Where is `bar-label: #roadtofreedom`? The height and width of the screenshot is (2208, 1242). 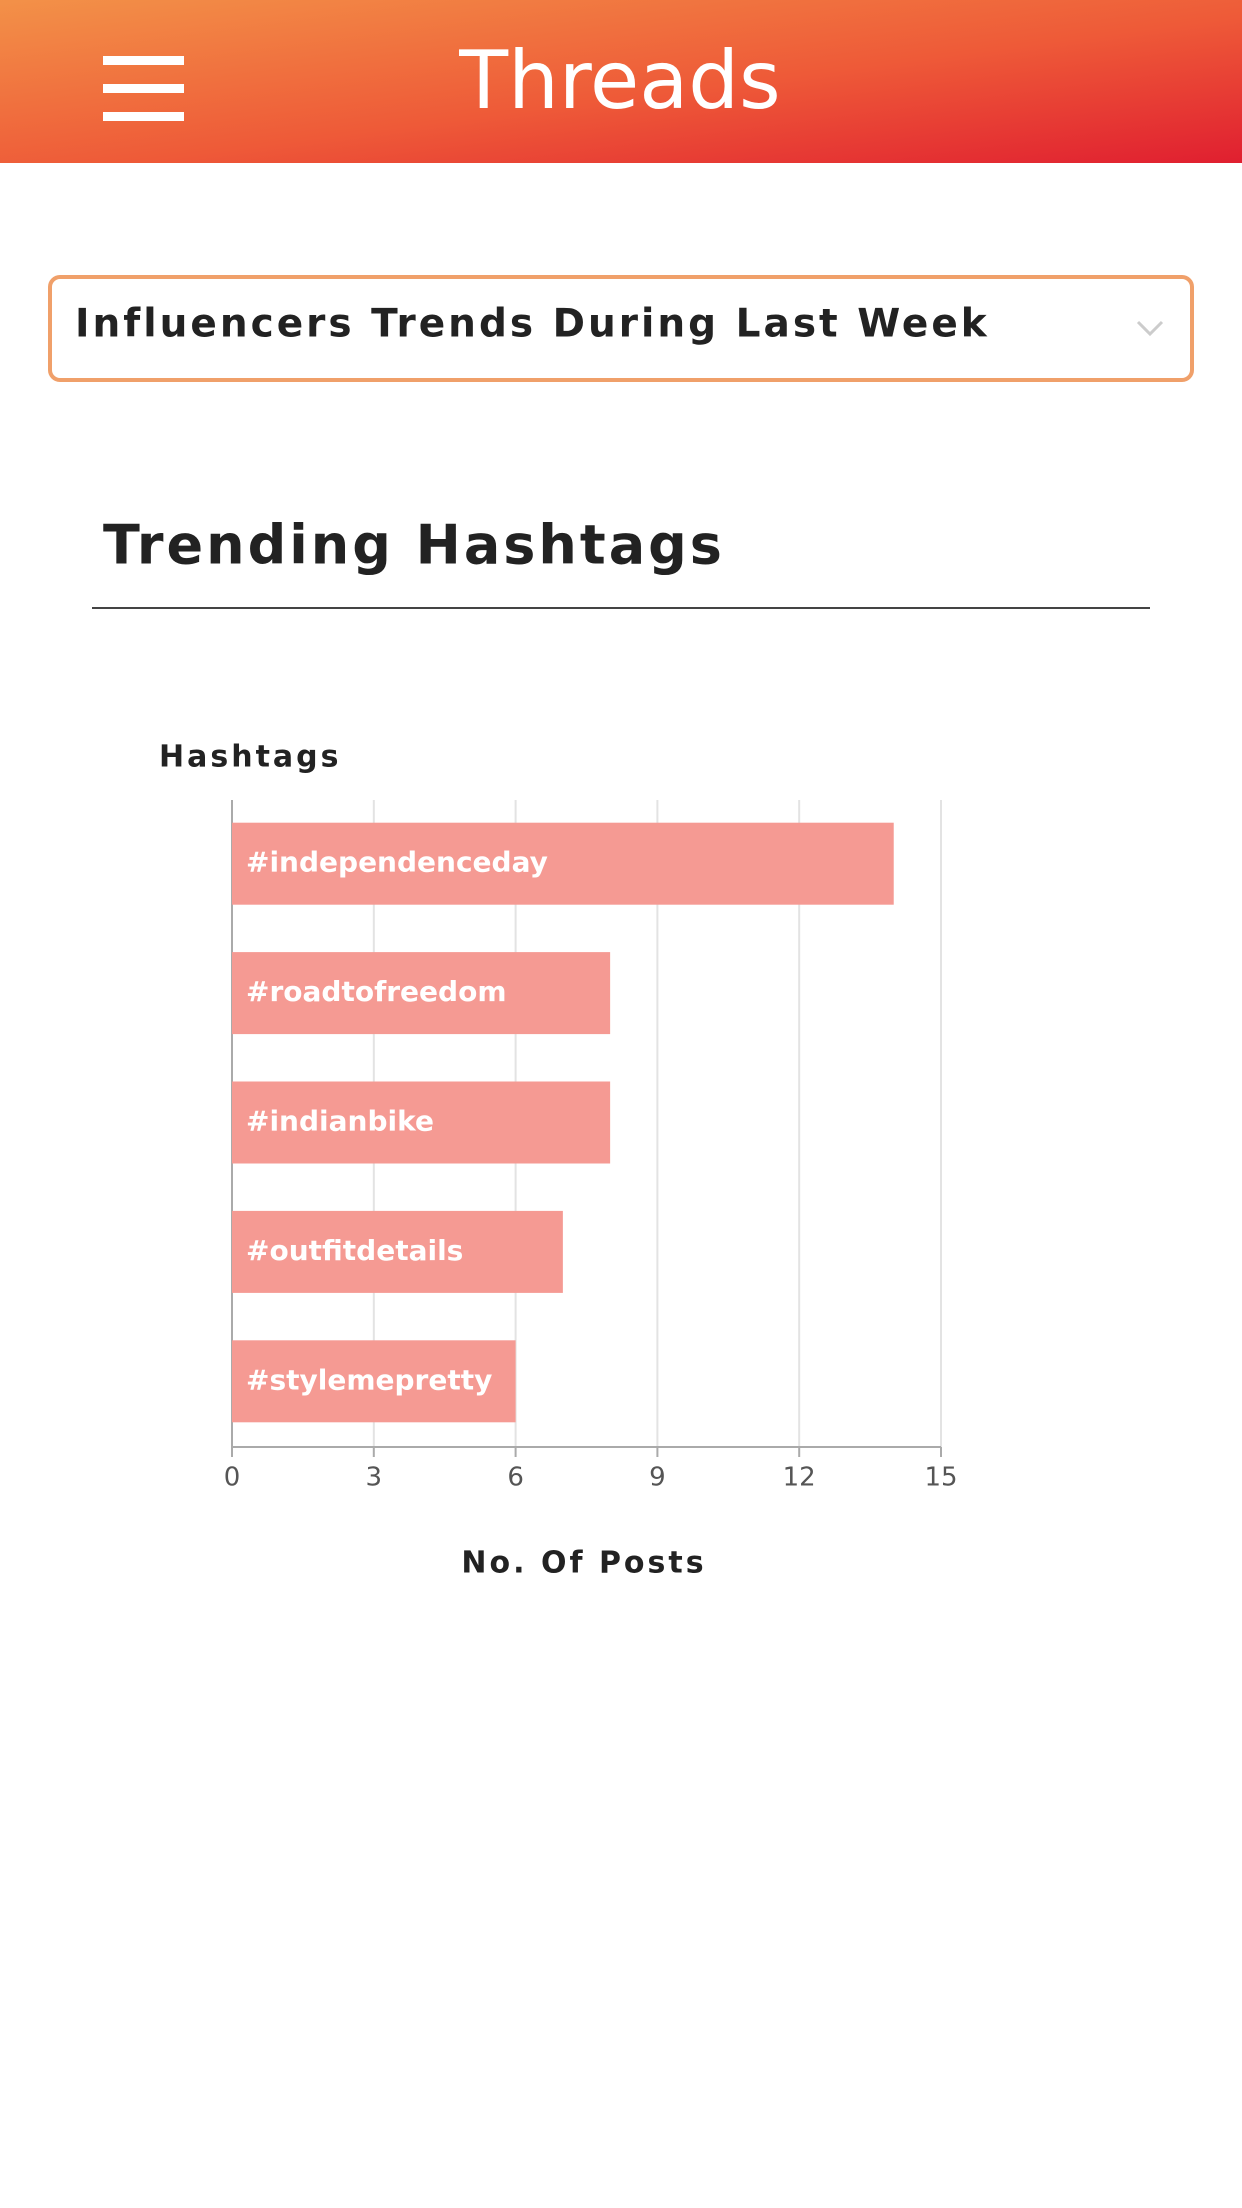
bar-label: #roadtofreedom is located at coordinates (376, 991).